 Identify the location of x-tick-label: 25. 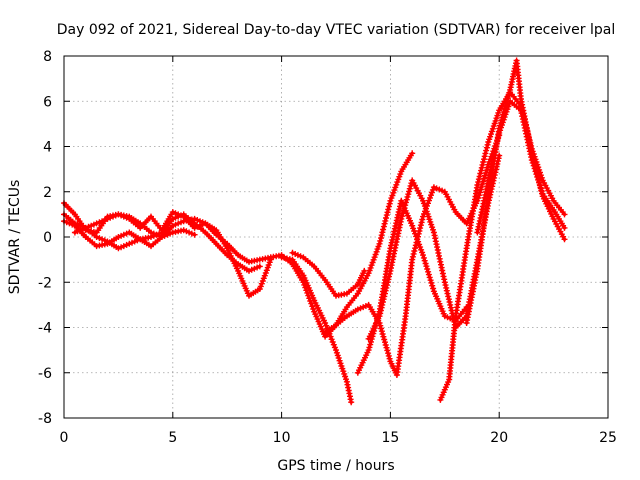
(608, 438).